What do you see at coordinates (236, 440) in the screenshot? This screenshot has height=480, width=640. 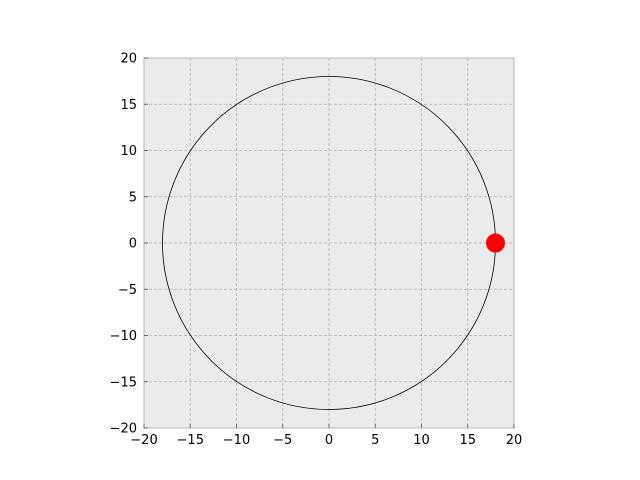 I see `x-tick-label: −10` at bounding box center [236, 440].